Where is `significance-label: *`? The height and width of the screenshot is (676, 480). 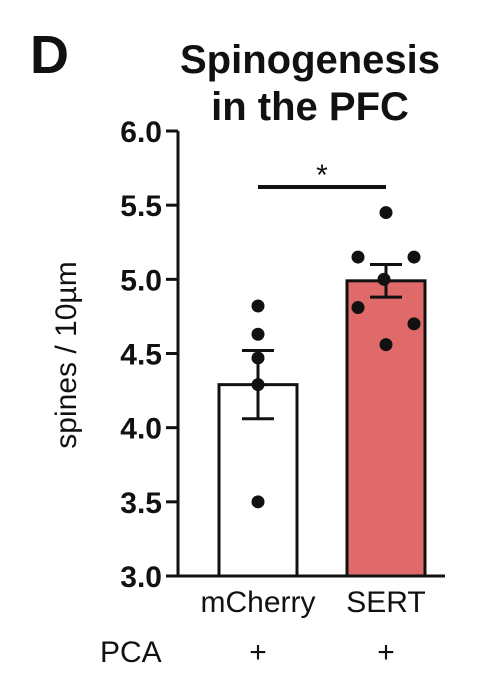
significance-label: * is located at coordinates (322, 175).